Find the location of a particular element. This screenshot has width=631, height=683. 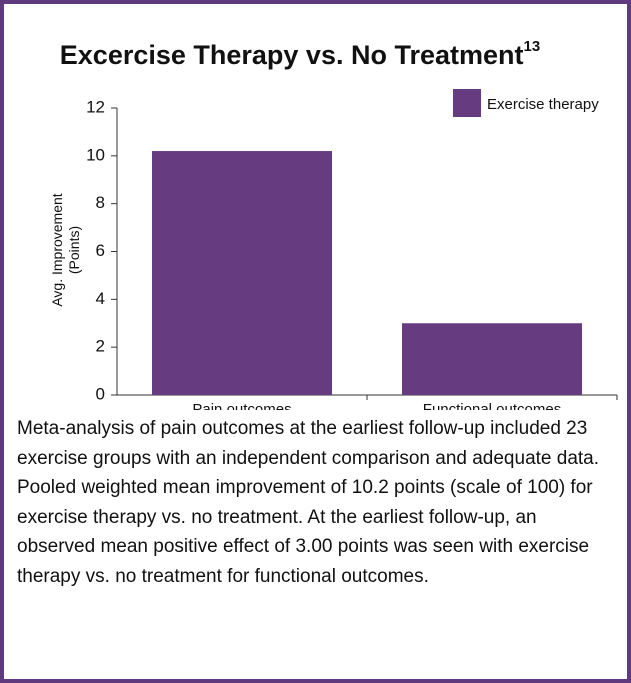

legend-swatch is located at coordinates (467, 103).